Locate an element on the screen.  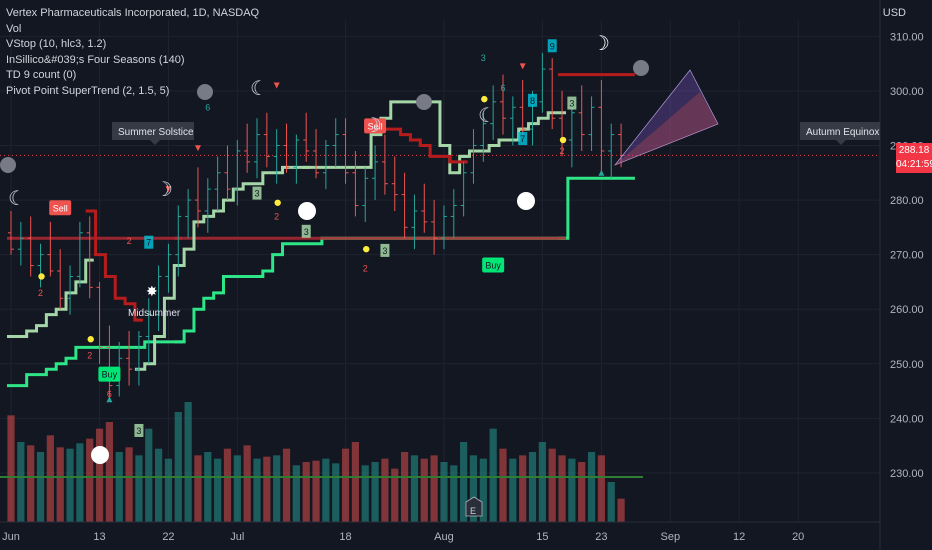
forecast-cone is located at coordinates (666, 117).